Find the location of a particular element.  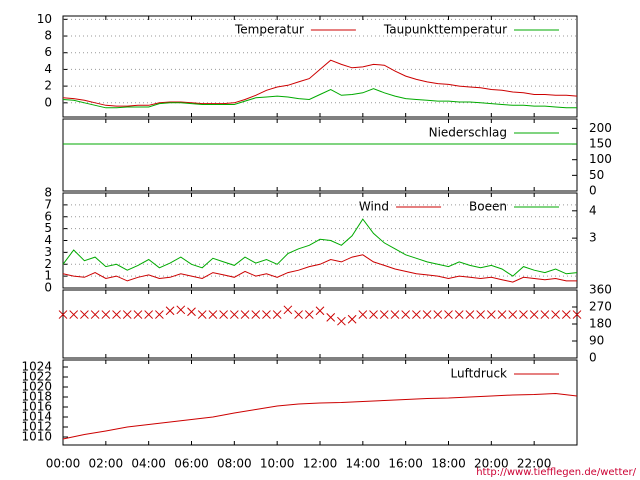

y-tick-label: 1024 is located at coordinates (36, 367).